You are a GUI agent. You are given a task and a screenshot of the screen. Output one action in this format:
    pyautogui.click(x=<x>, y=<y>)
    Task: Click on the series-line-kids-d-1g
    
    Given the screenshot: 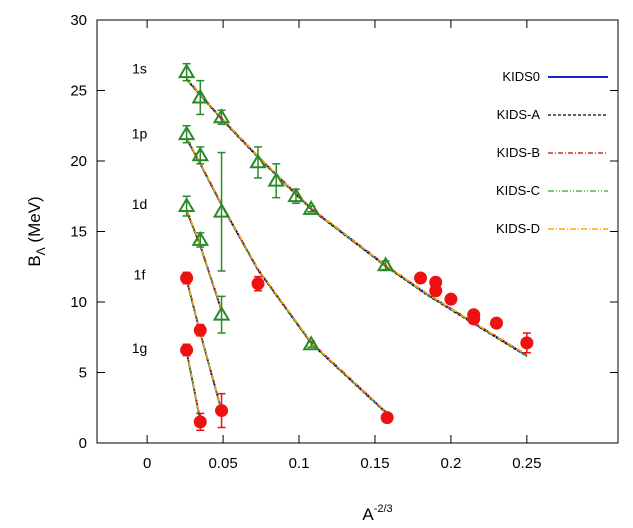 What is the action you would take?
    pyautogui.click(x=193, y=385)
    